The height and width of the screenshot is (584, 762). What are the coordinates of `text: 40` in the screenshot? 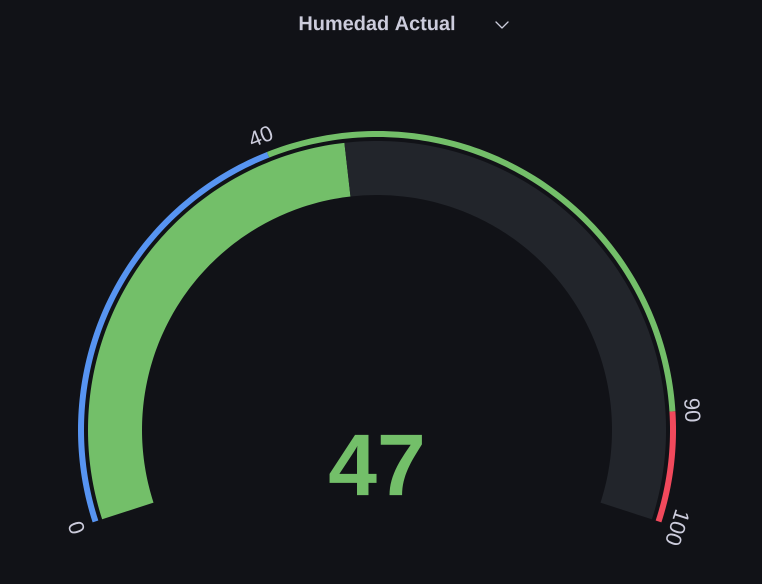 It's located at (261, 135).